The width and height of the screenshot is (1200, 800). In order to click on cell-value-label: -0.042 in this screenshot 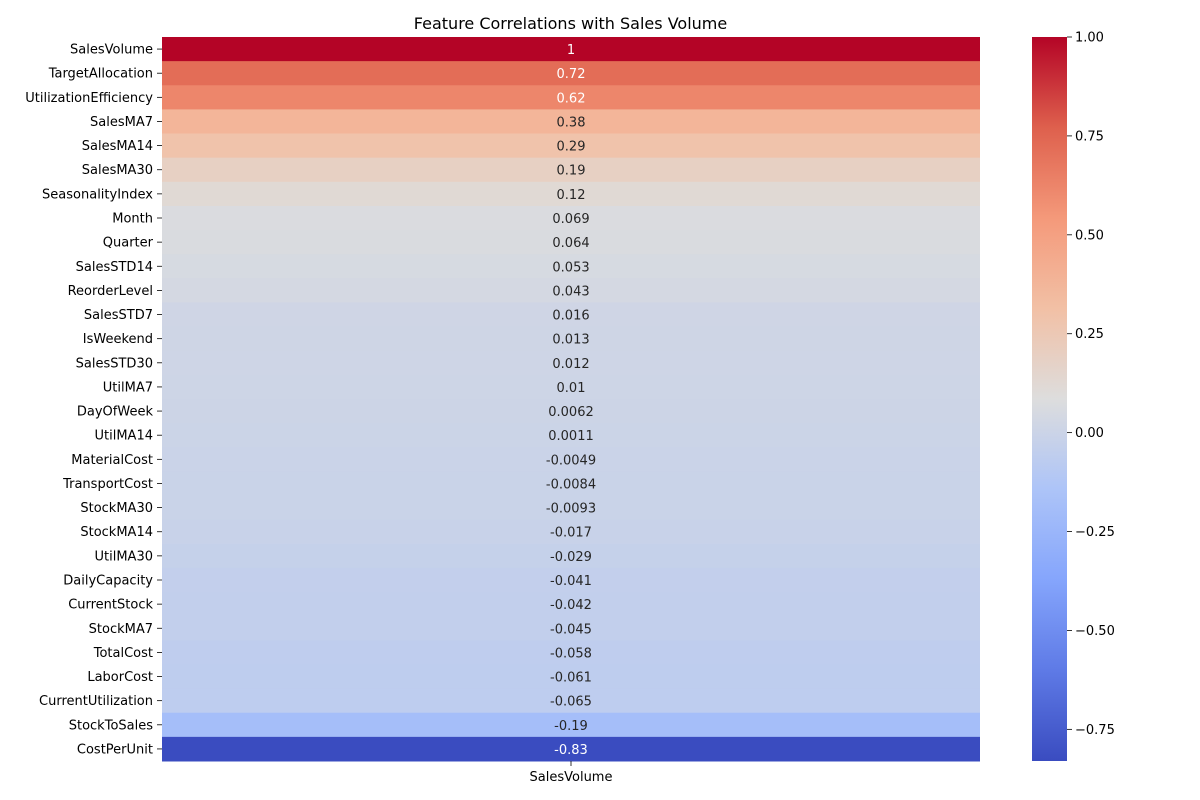, I will do `click(571, 605)`.